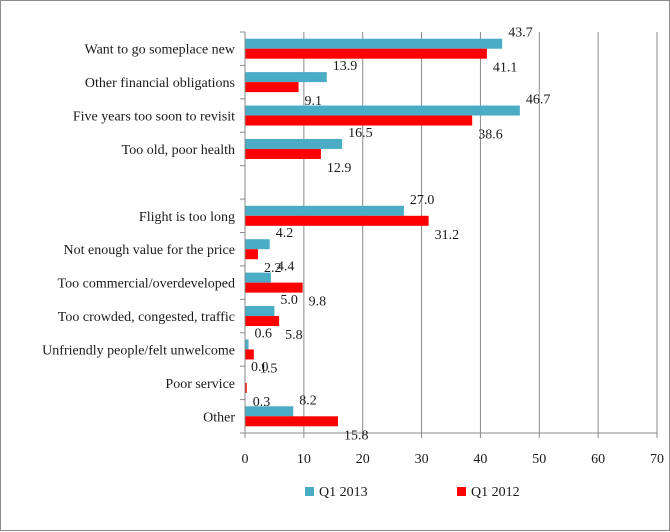 The image size is (670, 532). What do you see at coordinates (285, 233) in the screenshot?
I see `data-label: 4.2` at bounding box center [285, 233].